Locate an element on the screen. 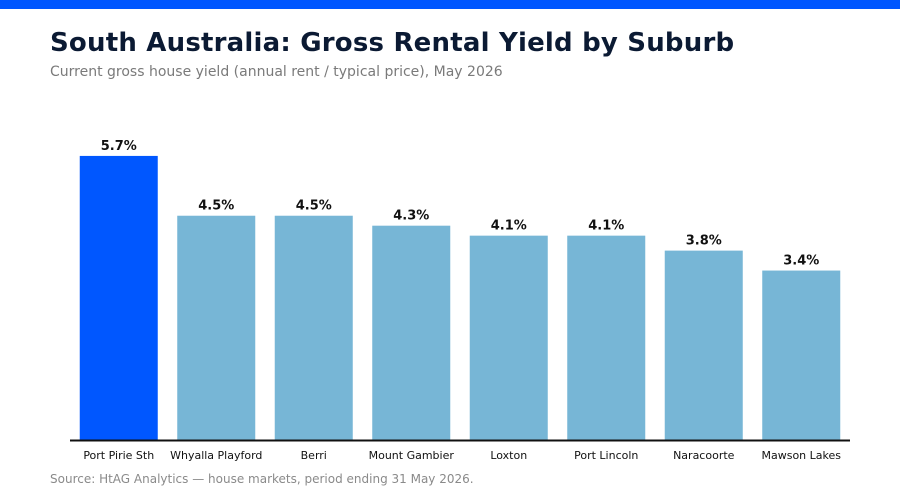 This screenshot has height=500, width=900. bar-whyalla-playford is located at coordinates (216, 327).